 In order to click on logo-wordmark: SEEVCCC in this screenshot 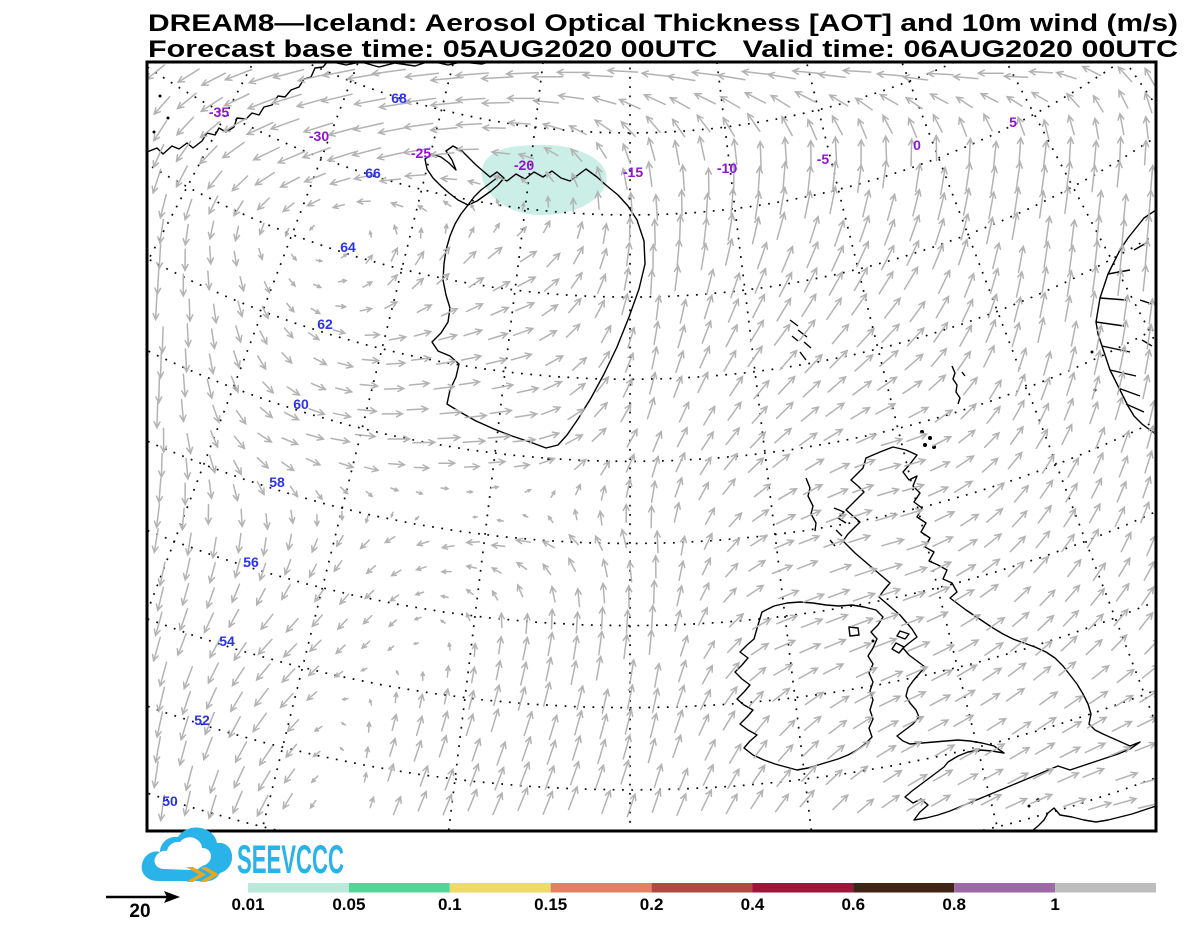, I will do `click(290, 860)`.